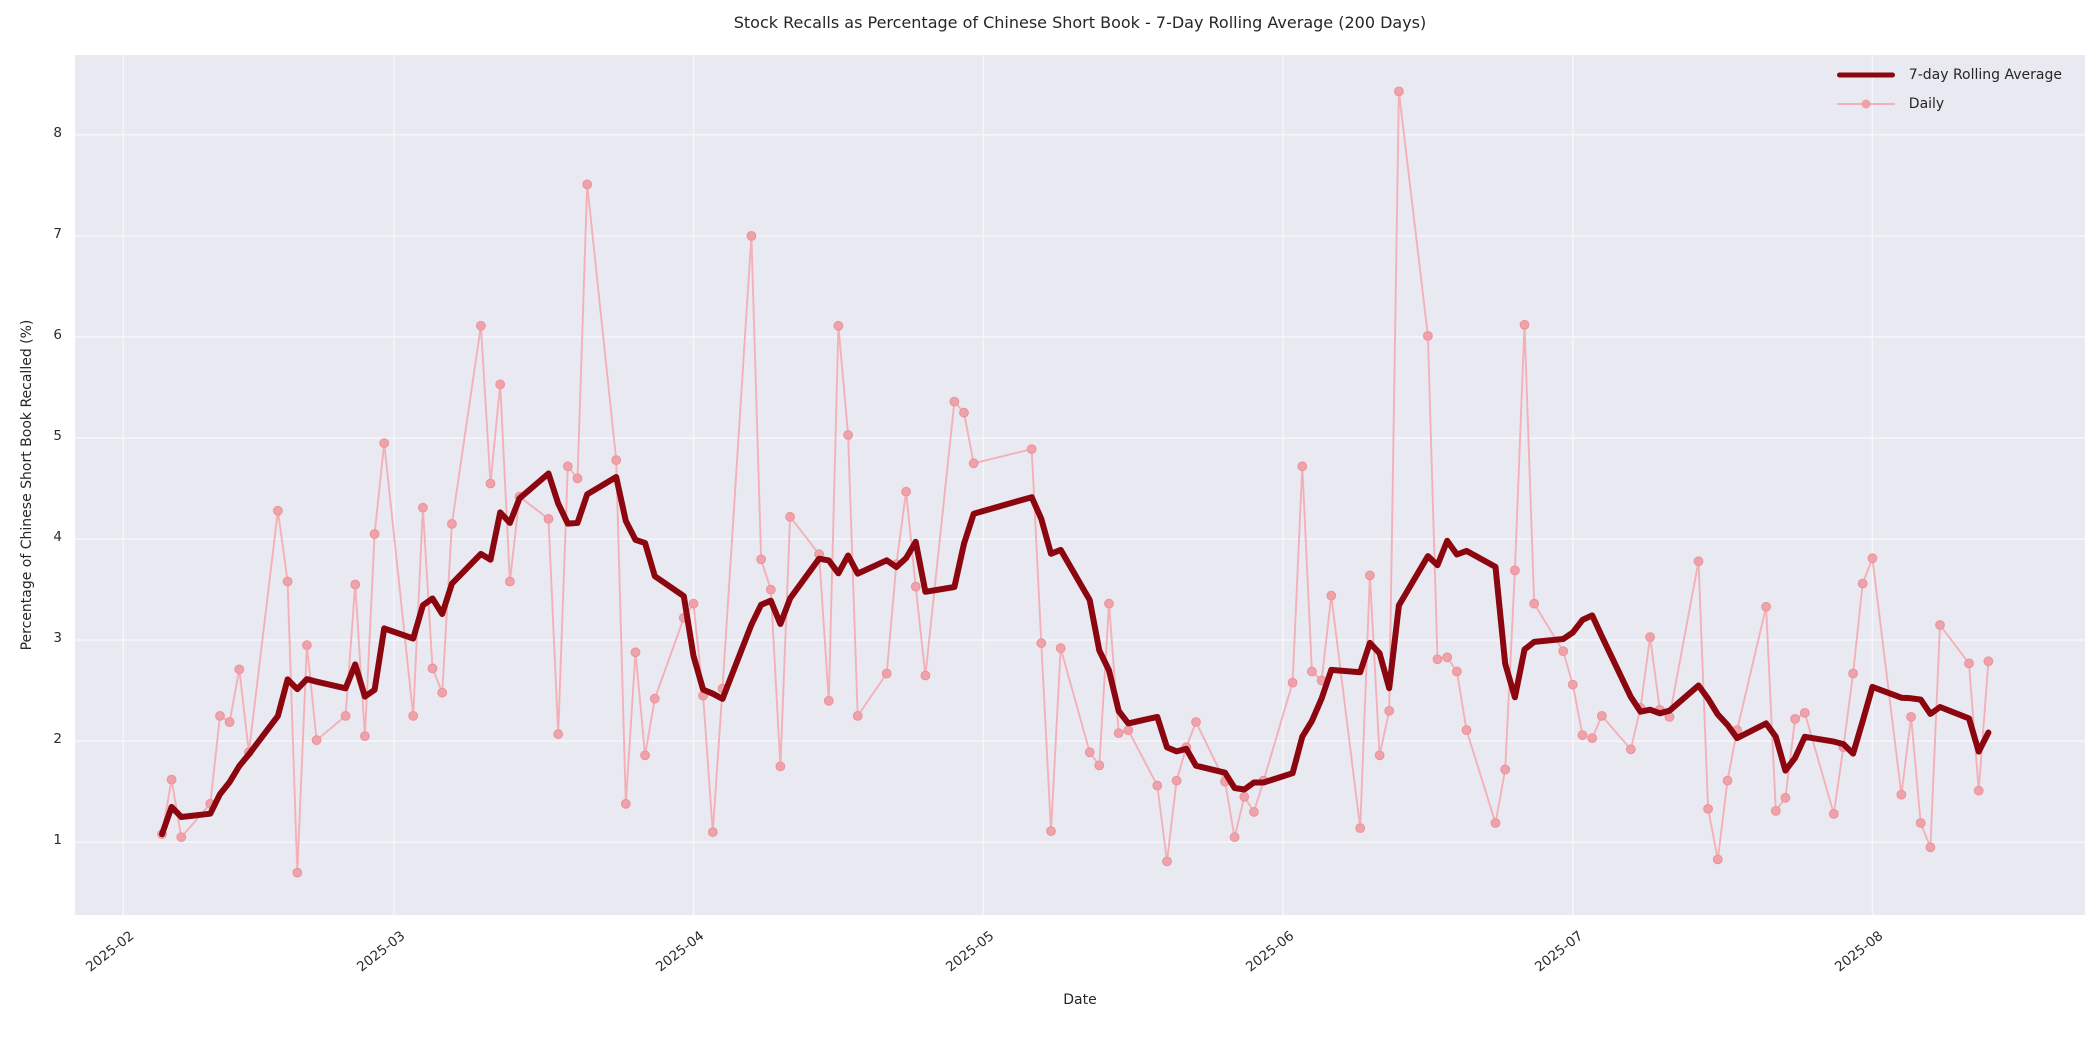 The image size is (2100, 1050). I want to click on y-tick-label: 1, so click(57, 840).